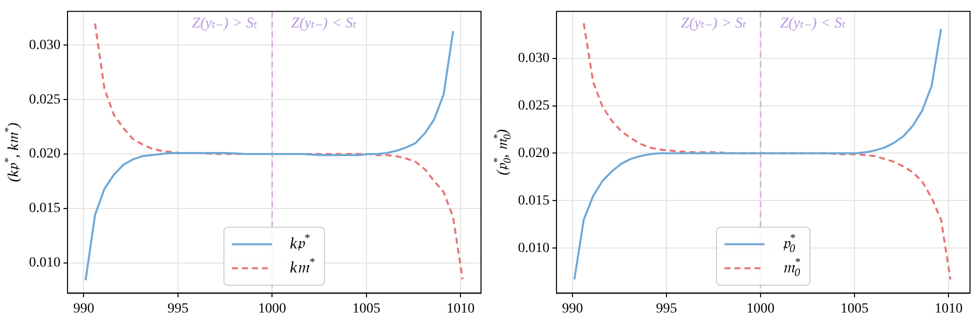 The width and height of the screenshot is (978, 322). I want to click on y-axis-title: (k𝔭*, k𝔪*), so click(13, 152).